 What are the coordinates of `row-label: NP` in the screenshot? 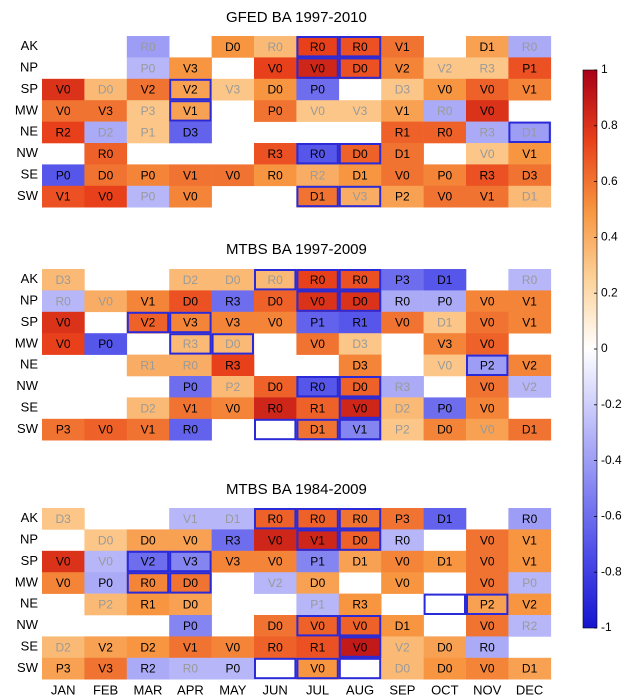 It's located at (29, 67).